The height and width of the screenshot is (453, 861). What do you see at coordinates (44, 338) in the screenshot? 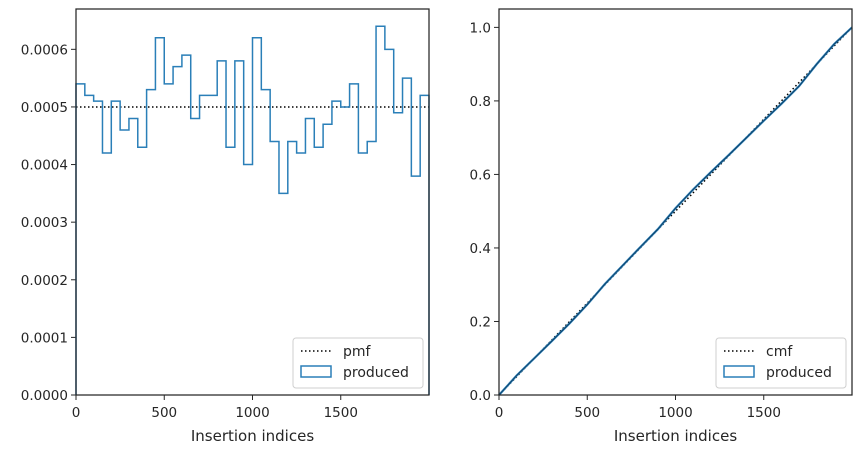
I see `left-y-tick-label: 0.0001` at bounding box center [44, 338].